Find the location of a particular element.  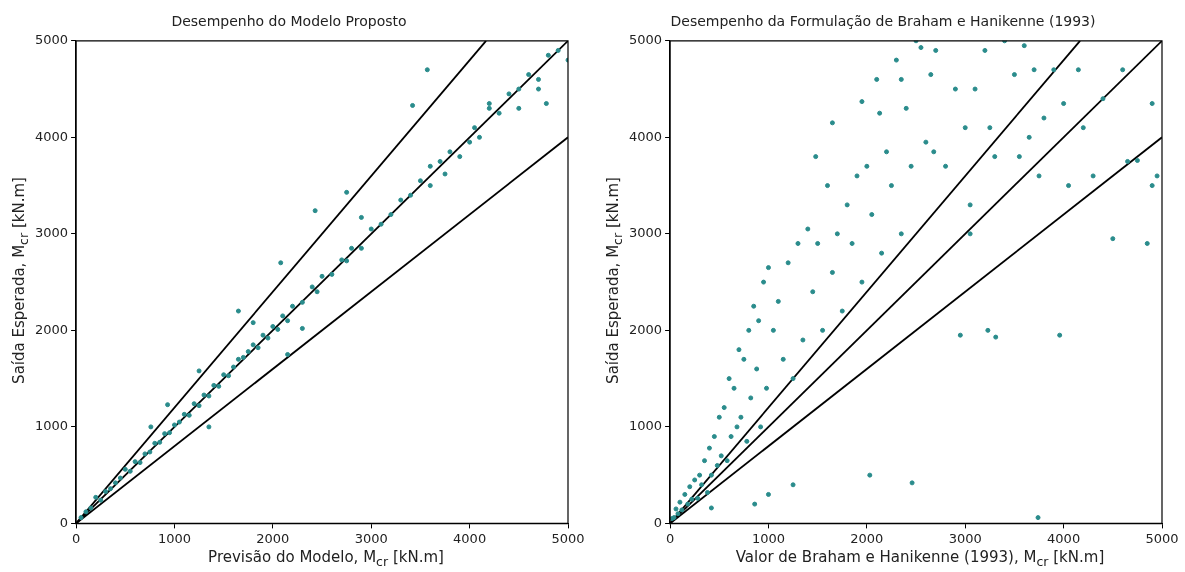

x-axis-title: Valor de Braham e Hanikenne (1993), M$_{cr}$ [kN.m] is located at coordinates (920, 558).